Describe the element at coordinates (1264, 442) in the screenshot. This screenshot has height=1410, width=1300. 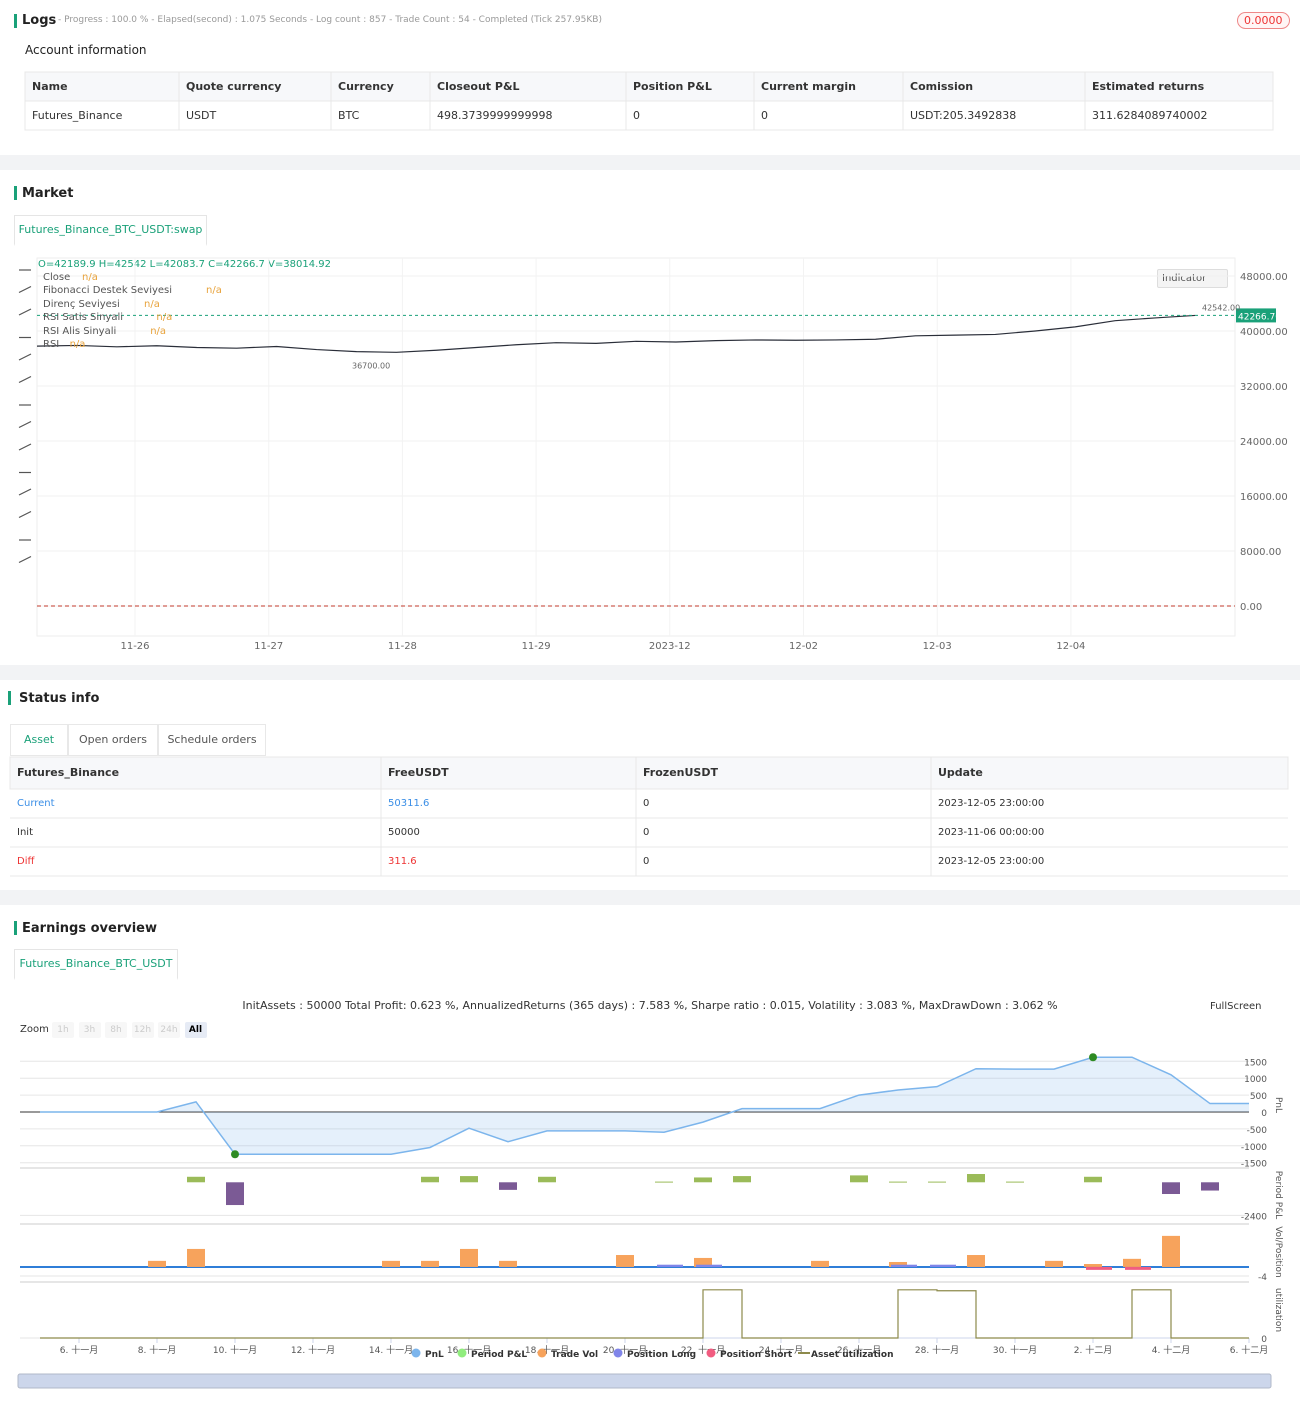
I see `y-tick-label: 24000.00` at that location.